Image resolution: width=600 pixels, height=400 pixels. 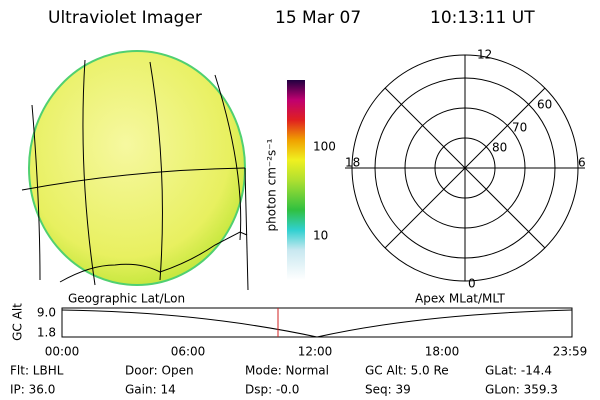 What do you see at coordinates (315, 352) in the screenshot?
I see `x-tick-label: 12:00` at bounding box center [315, 352].